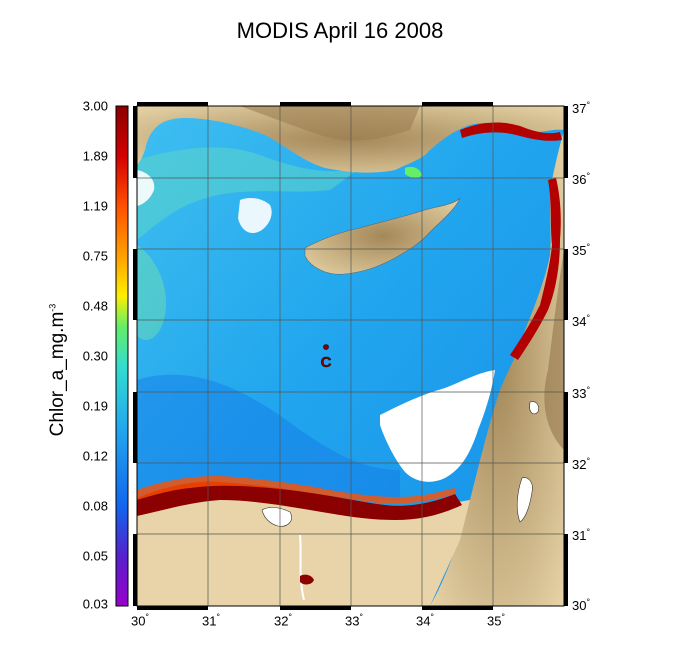 Image resolution: width=680 pixels, height=650 pixels. I want to click on station-label: C, so click(326, 362).